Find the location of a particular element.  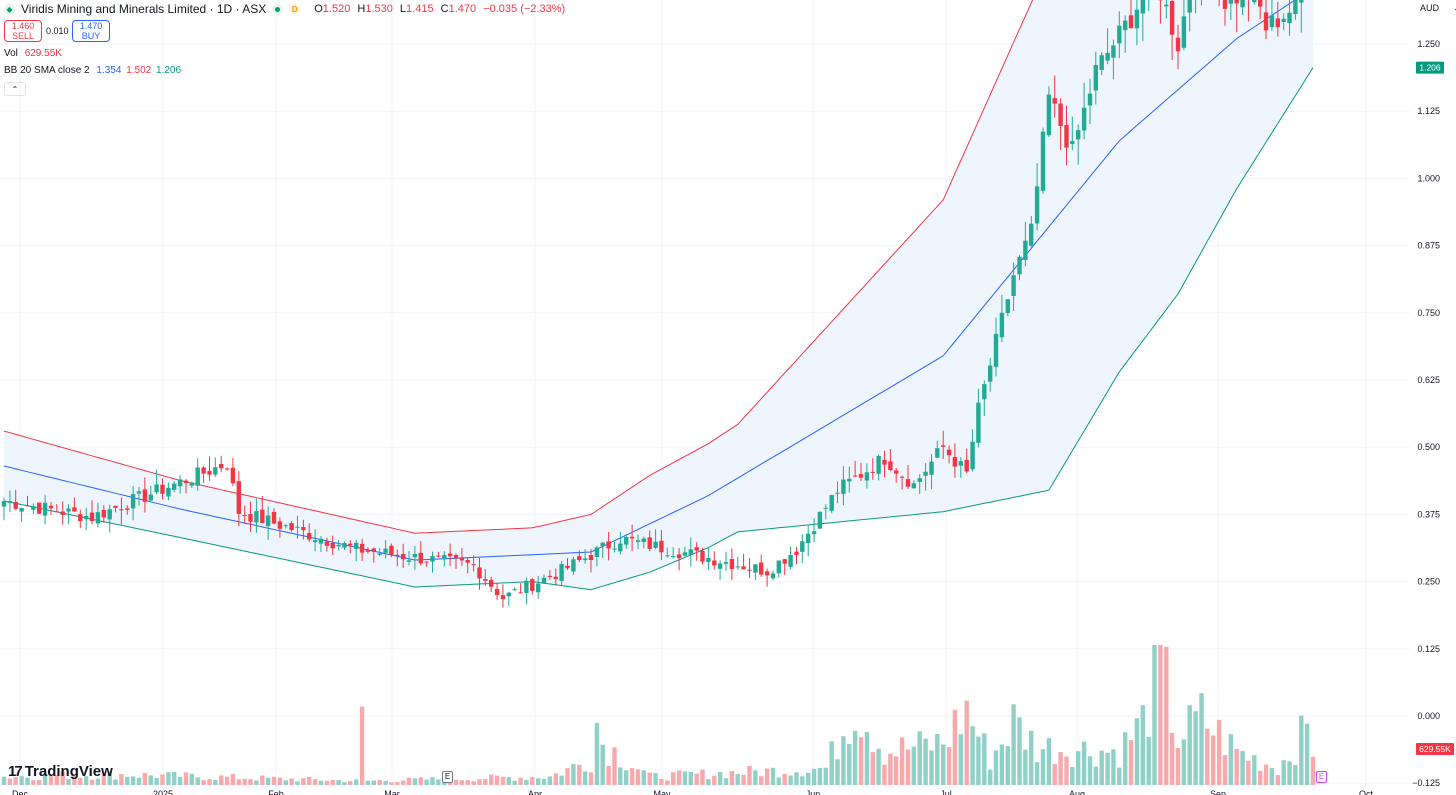

delayed-badge: D is located at coordinates (295, 9).